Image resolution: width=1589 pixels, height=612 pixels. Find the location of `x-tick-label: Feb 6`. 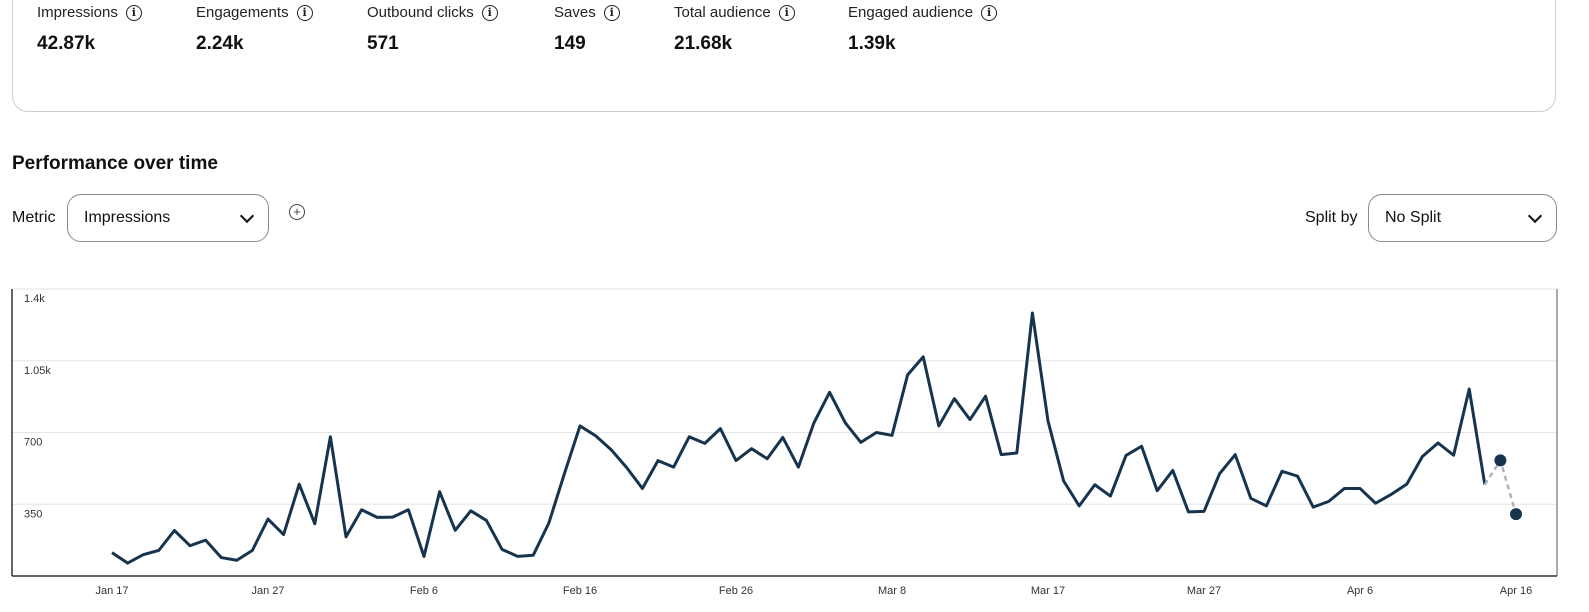

x-tick-label: Feb 6 is located at coordinates (424, 591).